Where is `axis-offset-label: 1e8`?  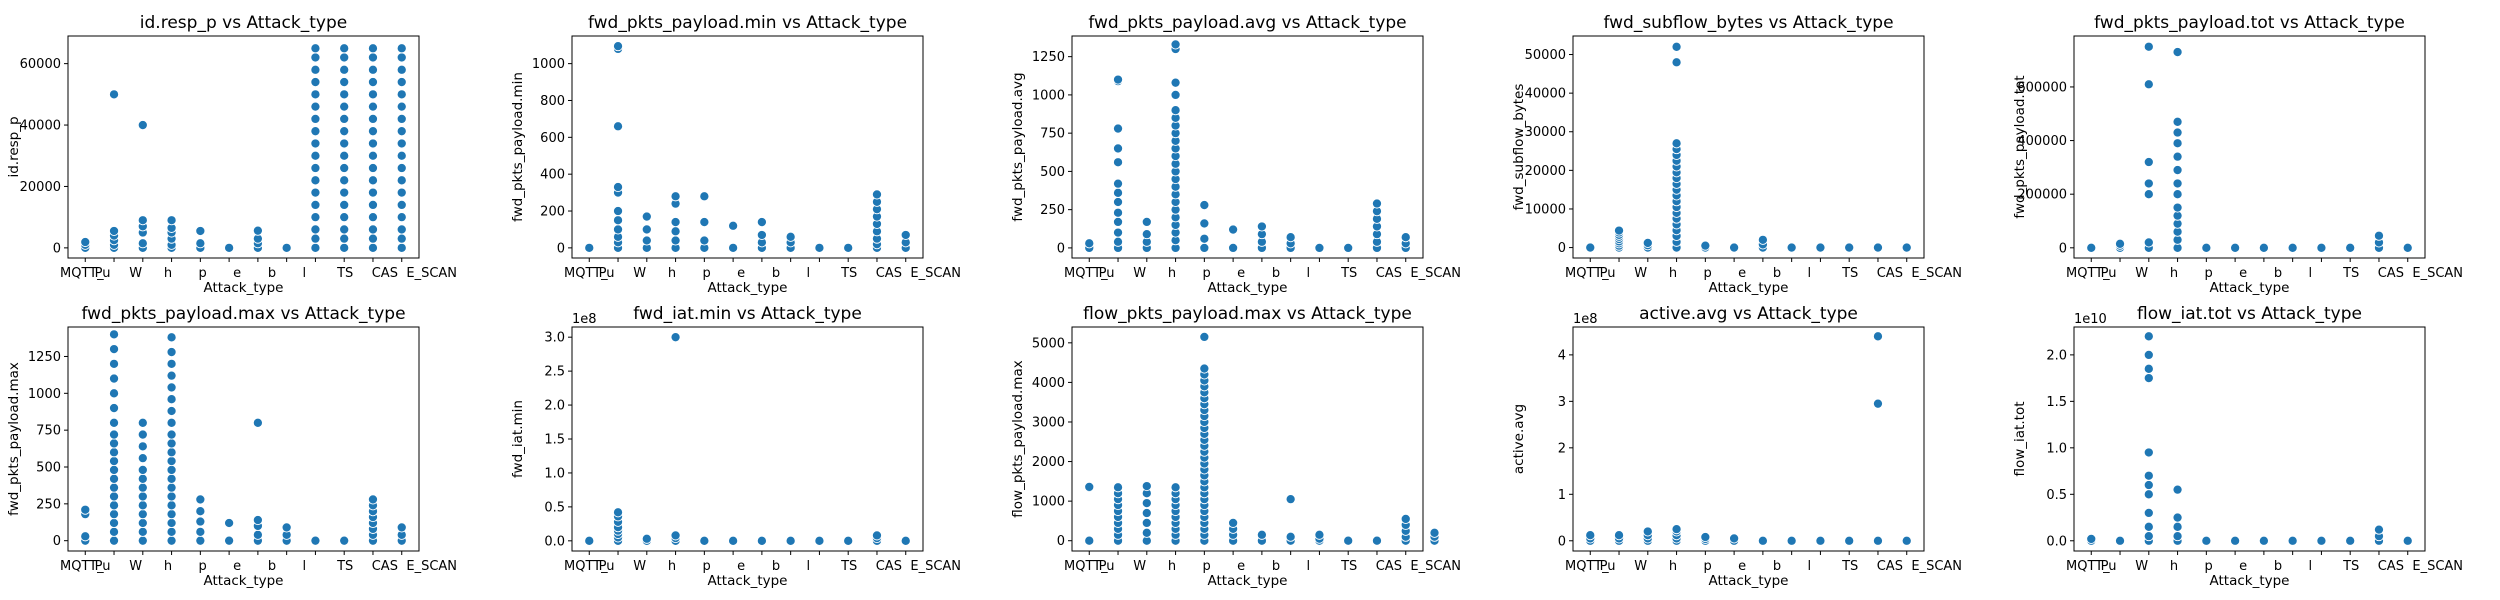
axis-offset-label: 1e8 is located at coordinates (584, 319).